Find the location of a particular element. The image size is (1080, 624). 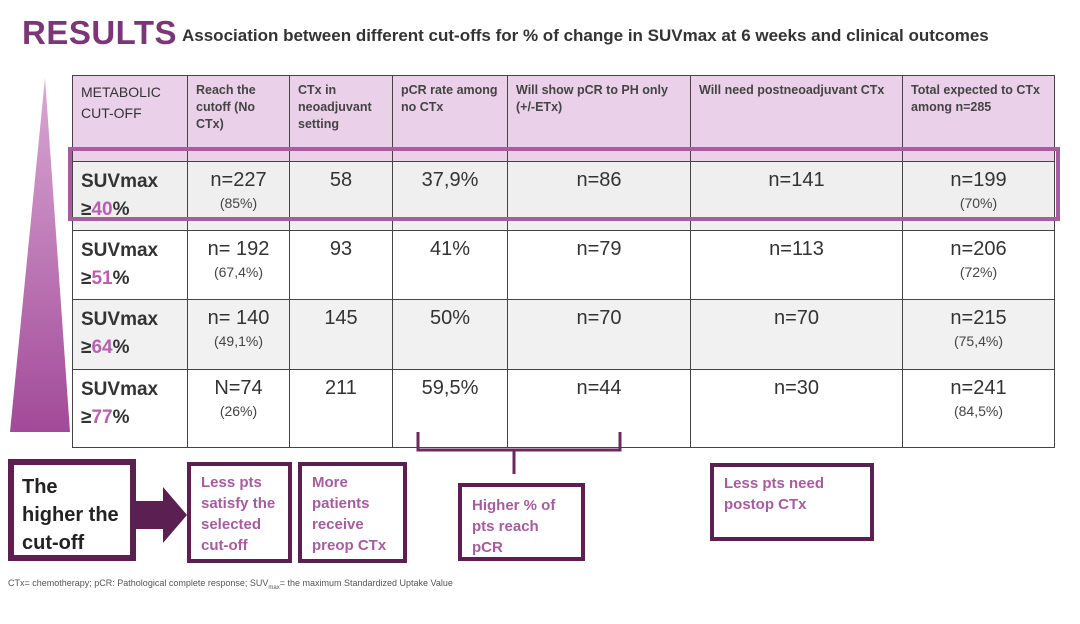

post-cell: n=30 is located at coordinates (796, 408).